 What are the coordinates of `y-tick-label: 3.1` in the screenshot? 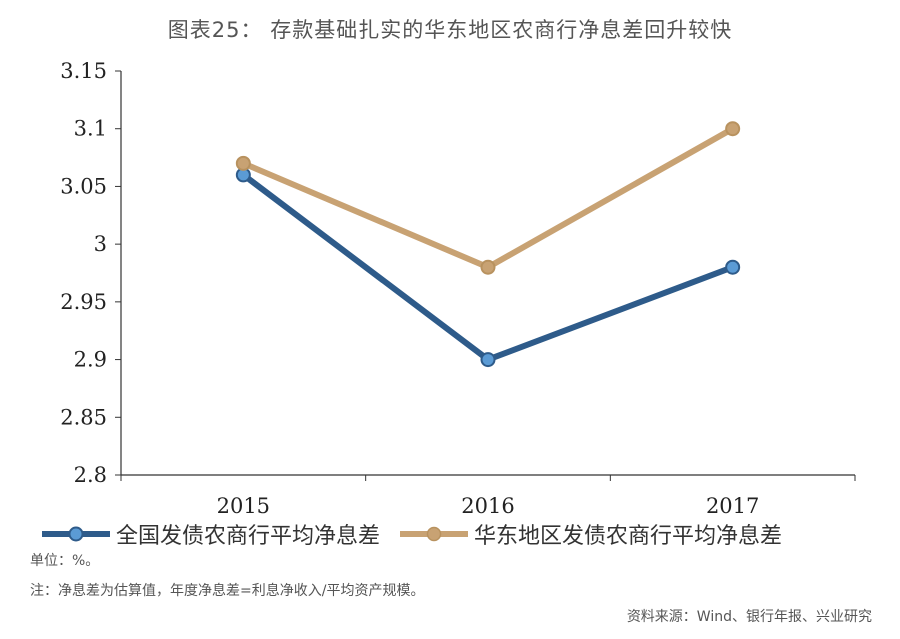 It's located at (90, 129).